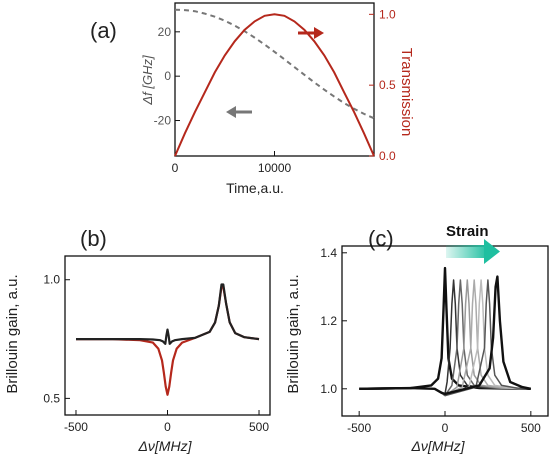 This screenshot has height=464, width=550. Describe the element at coordinates (406, 92) in the screenshot. I see `panel-a-ylabel-right: Transmission` at that location.